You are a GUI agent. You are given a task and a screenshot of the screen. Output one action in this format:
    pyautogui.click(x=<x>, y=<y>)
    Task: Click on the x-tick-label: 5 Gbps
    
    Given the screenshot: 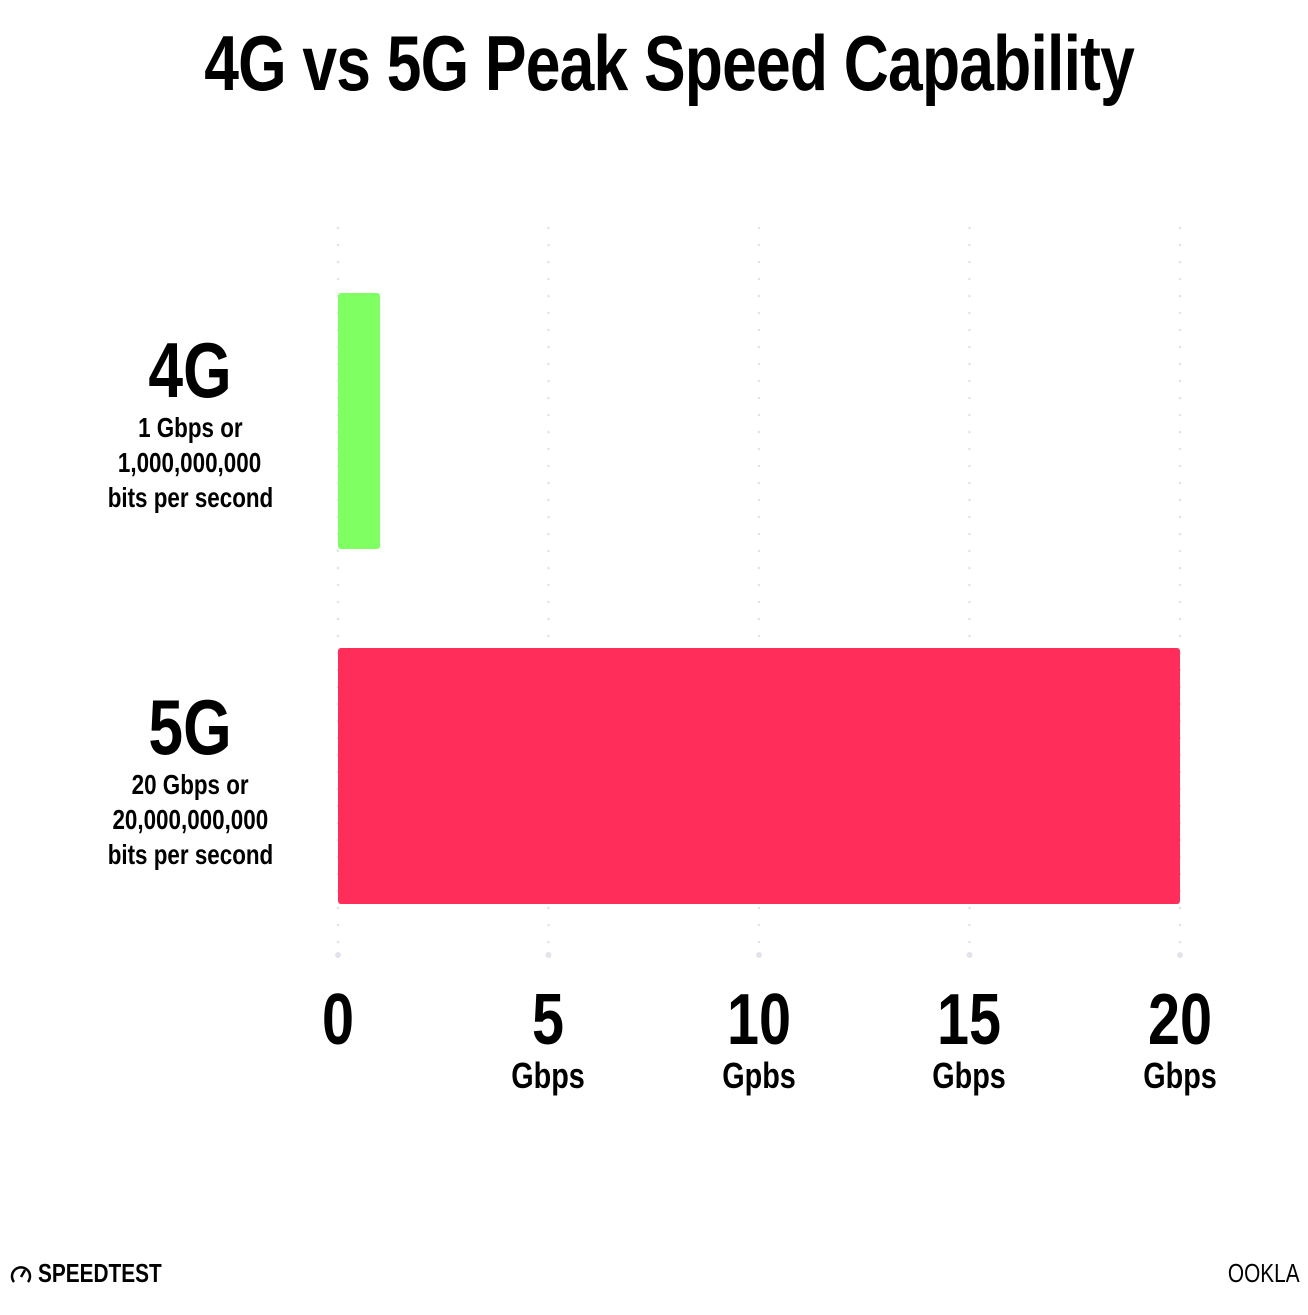 What is the action you would take?
    pyautogui.click(x=548, y=1038)
    